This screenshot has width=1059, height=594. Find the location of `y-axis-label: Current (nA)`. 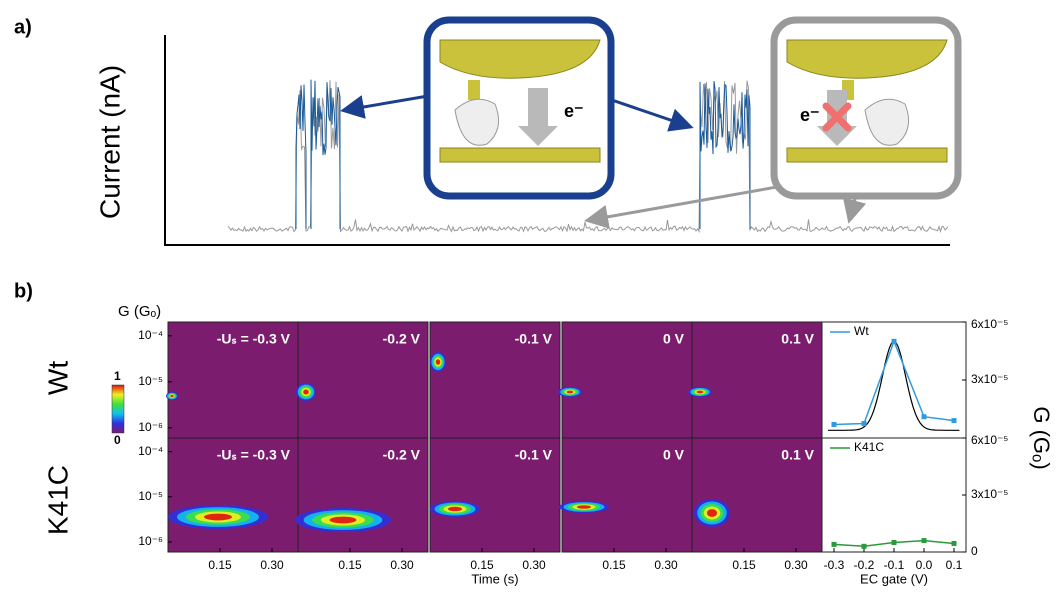

y-axis-label: Current (nA) is located at coordinates (109, 142).